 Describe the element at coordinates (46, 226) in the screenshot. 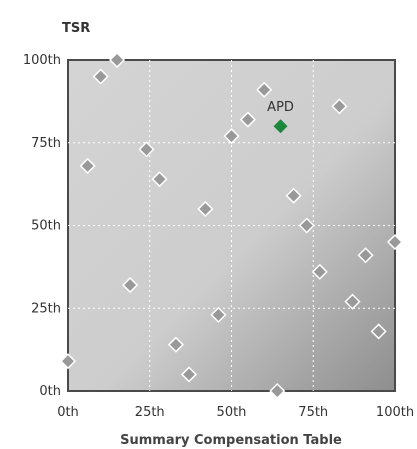

I see `y-tick-label: 50th` at that location.